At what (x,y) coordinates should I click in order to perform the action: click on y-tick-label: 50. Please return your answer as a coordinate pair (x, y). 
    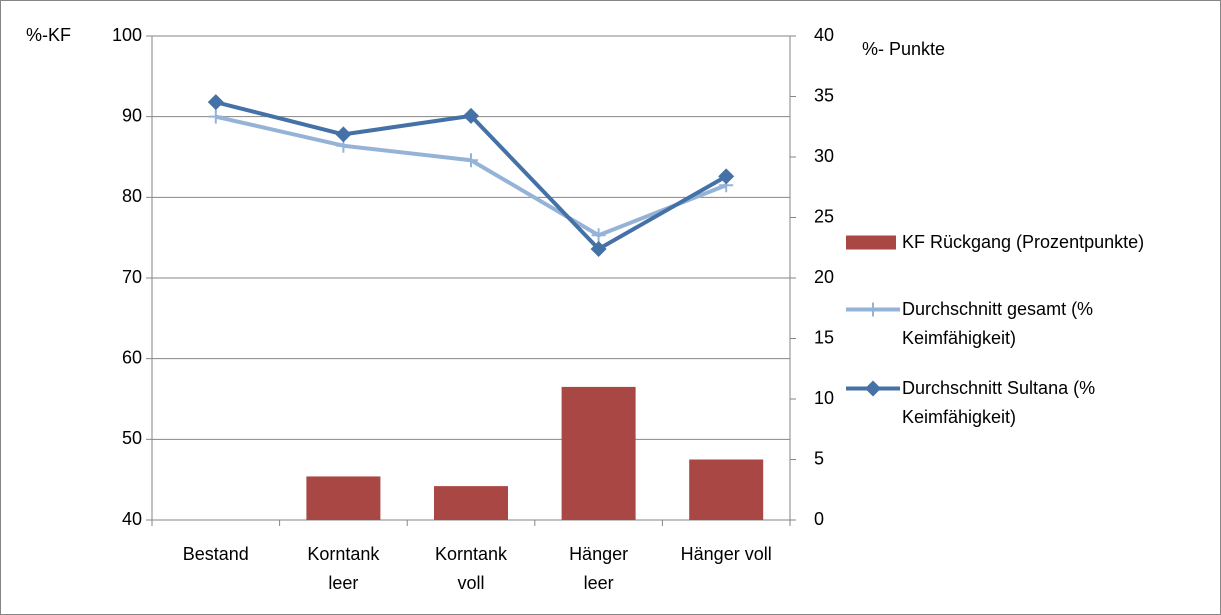
    Looking at the image, I should click on (132, 438).